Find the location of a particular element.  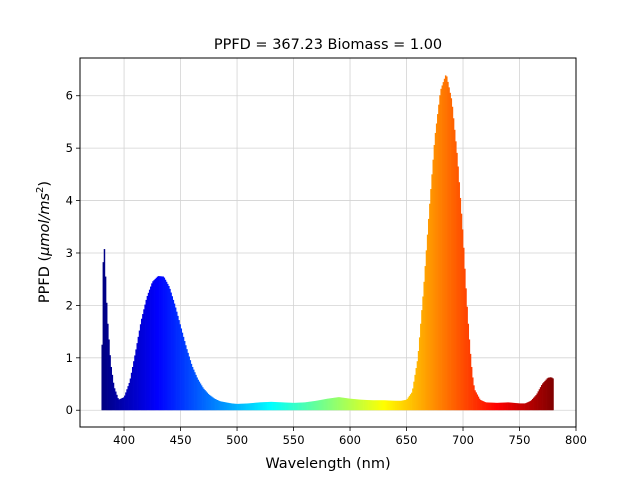

y-axis-ticks: 0 1 2 3 4 5 6 is located at coordinates (73, 253).